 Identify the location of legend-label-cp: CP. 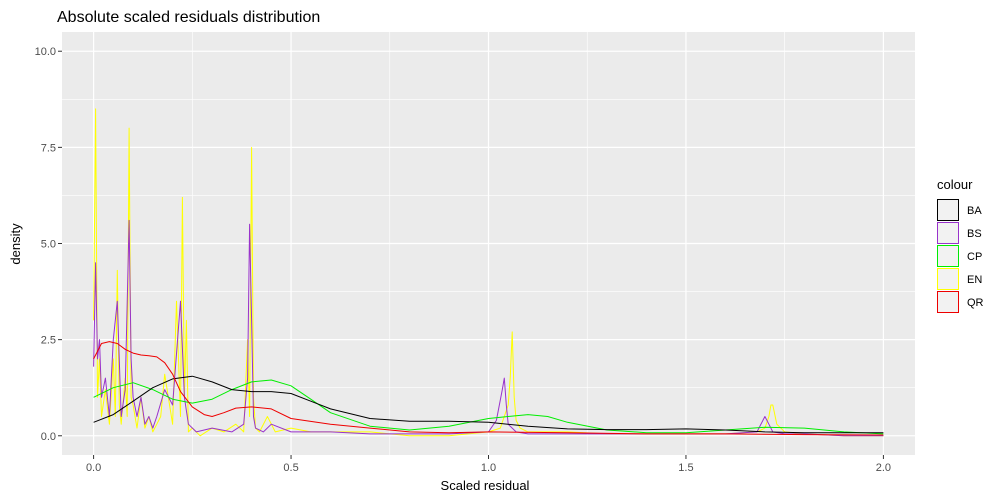
(974, 257).